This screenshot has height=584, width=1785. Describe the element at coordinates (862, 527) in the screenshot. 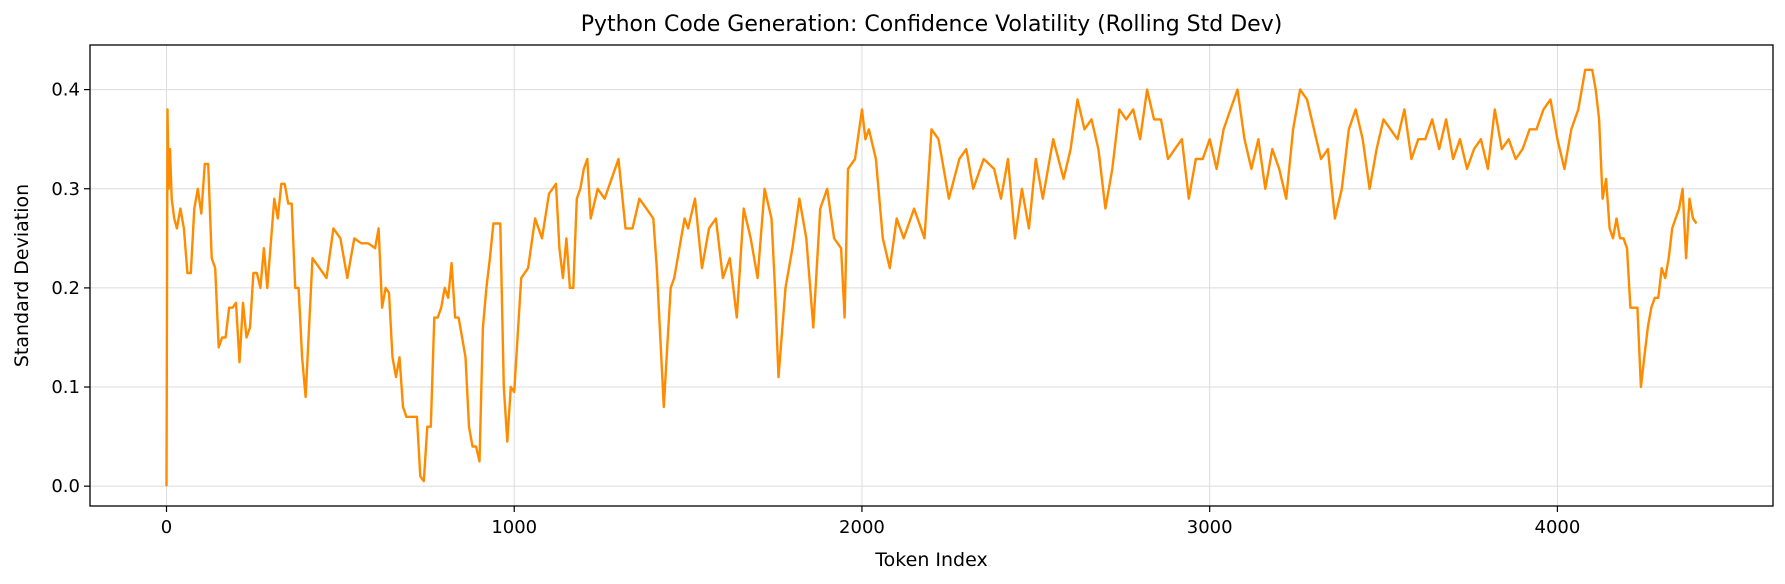

I see `x-tick-label: 2000` at that location.